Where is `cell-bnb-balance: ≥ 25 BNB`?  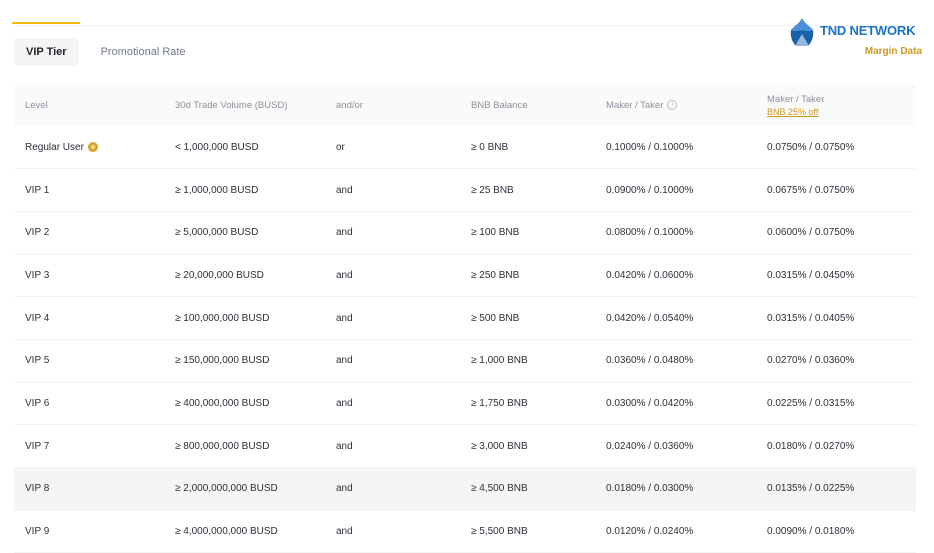
cell-bnb-balance: ≥ 25 BNB is located at coordinates (527, 190).